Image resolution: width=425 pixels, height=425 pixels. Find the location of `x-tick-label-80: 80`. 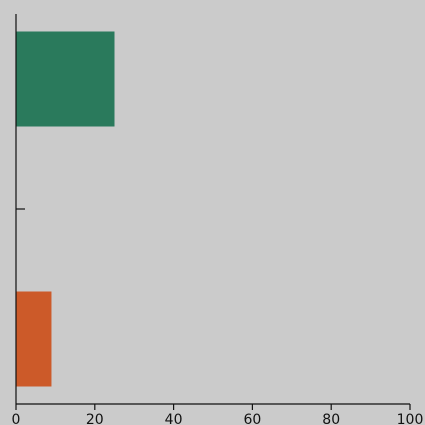

x-tick-label-80: 80 is located at coordinates (331, 418).